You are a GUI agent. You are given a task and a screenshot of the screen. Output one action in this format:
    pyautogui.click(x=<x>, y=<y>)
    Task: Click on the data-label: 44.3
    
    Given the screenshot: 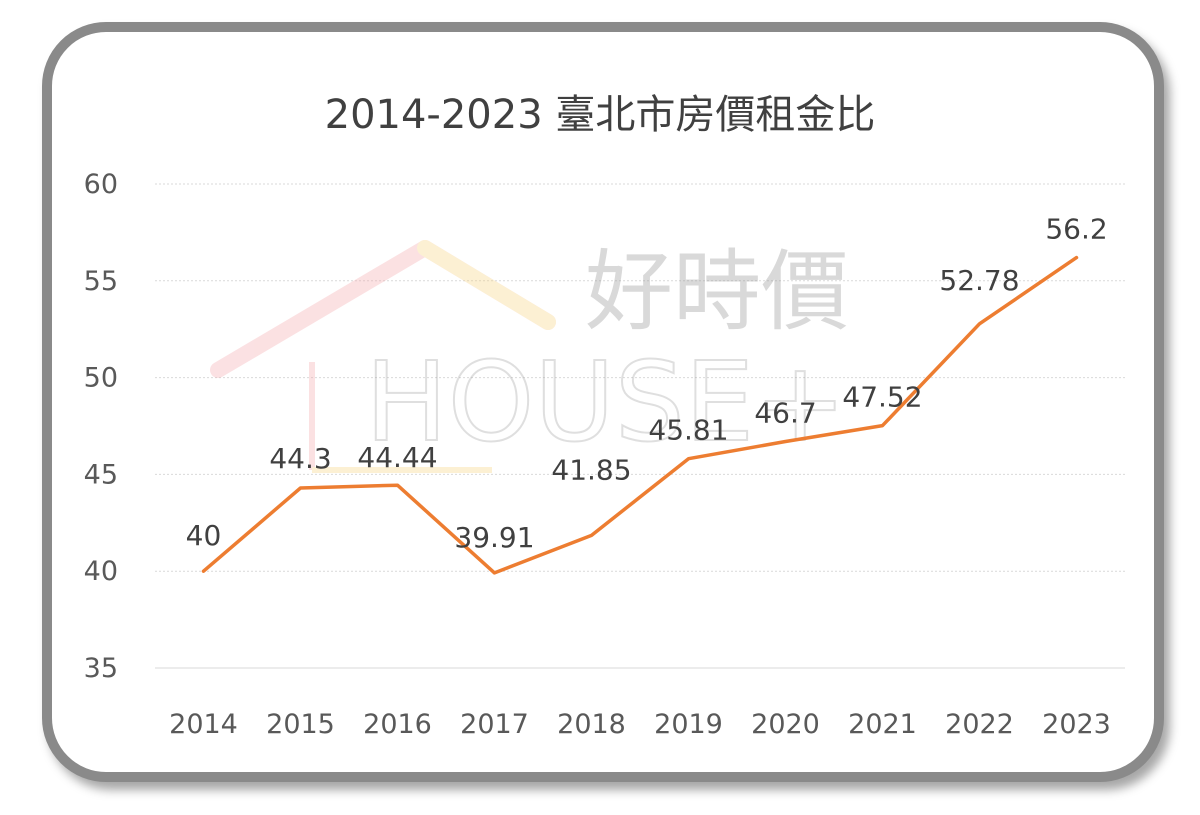 What is the action you would take?
    pyautogui.click(x=300, y=458)
    